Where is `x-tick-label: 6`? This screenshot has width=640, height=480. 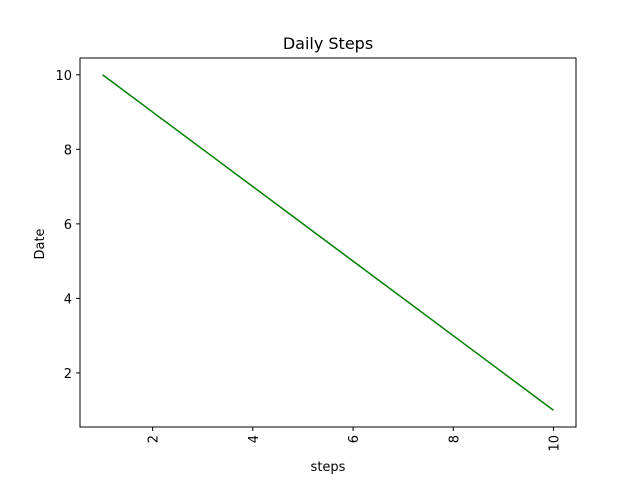 x-tick-label: 6 is located at coordinates (354, 439).